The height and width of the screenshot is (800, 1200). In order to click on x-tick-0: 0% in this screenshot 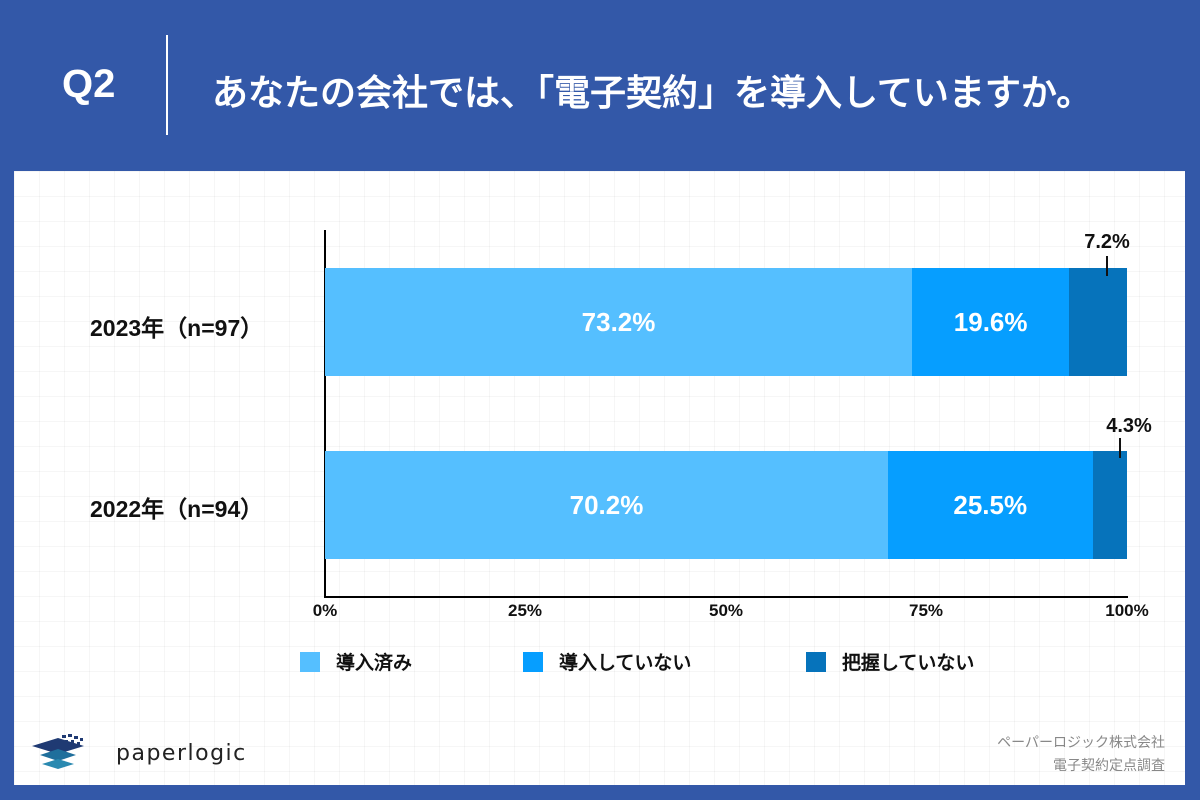, I will do `click(325, 610)`.